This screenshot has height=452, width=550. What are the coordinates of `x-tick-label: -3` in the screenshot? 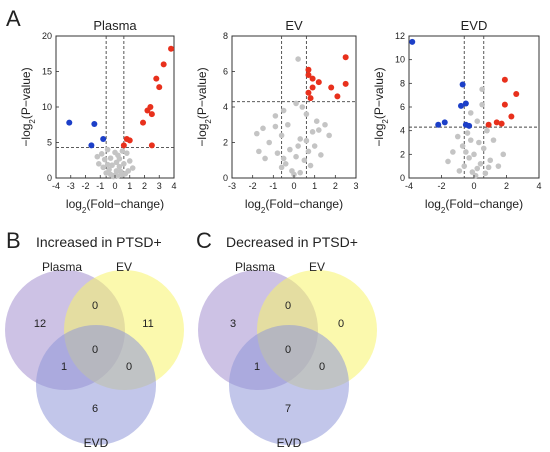 It's located at (232, 186).